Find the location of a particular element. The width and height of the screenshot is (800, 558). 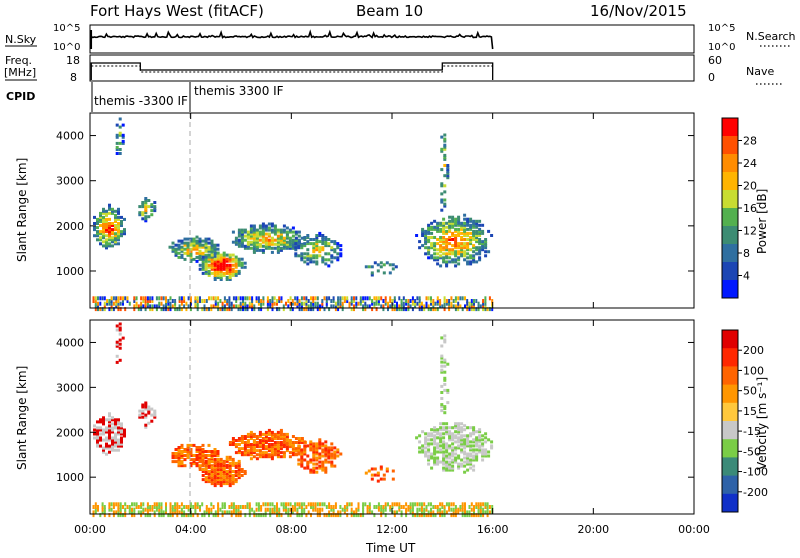

date-label: 16/Nov/2015 is located at coordinates (638, 11).